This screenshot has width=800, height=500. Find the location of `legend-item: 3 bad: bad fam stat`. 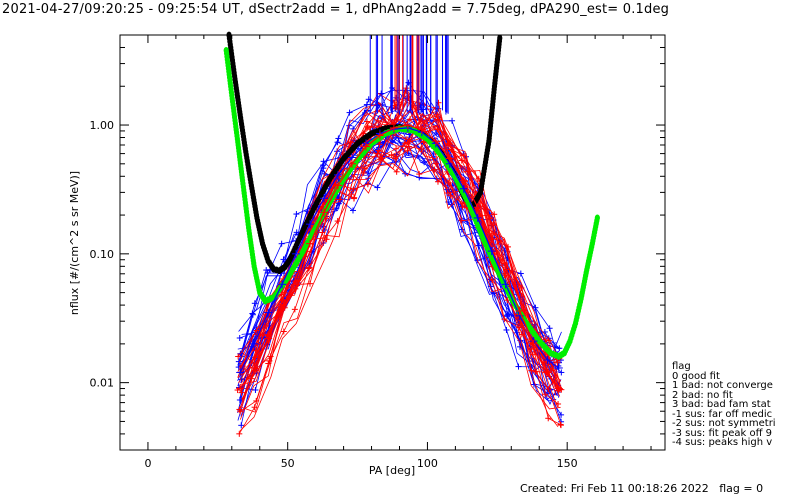

legend-item: 3 bad: bad fam stat is located at coordinates (721, 404).